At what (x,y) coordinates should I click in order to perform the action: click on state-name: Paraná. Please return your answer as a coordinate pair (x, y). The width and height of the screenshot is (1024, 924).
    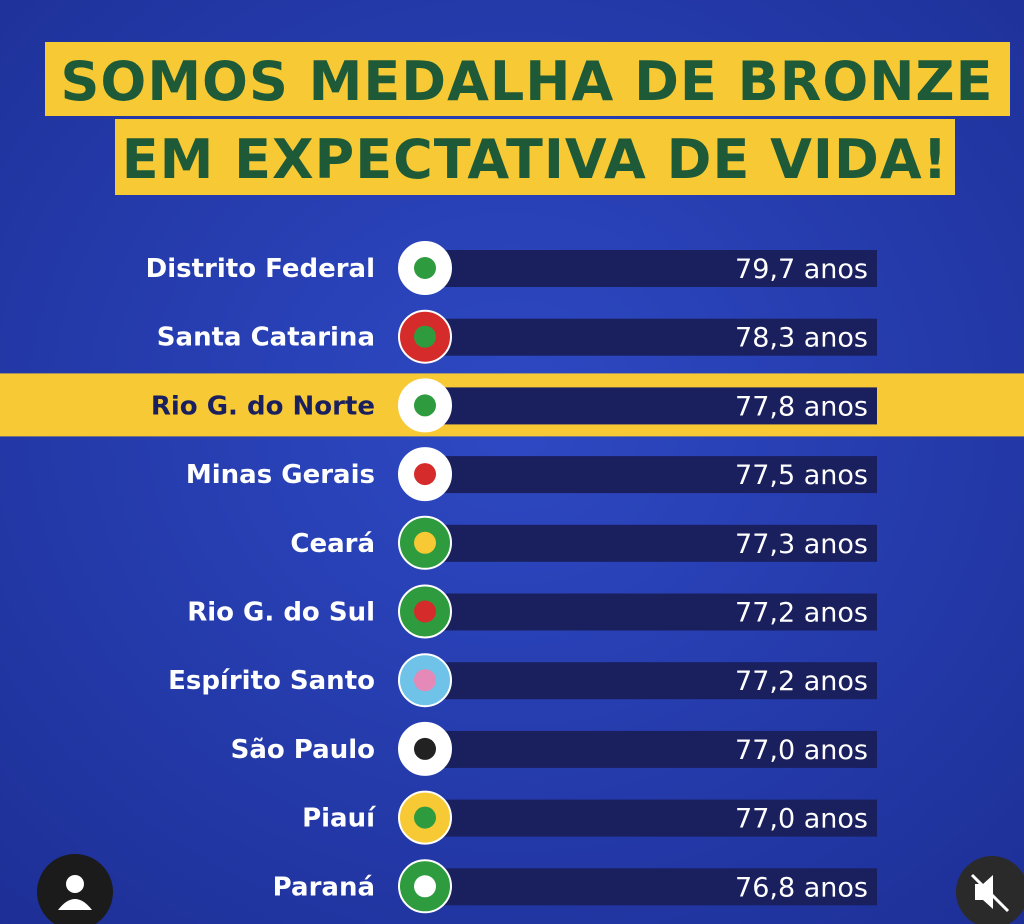
    Looking at the image, I should click on (324, 887).